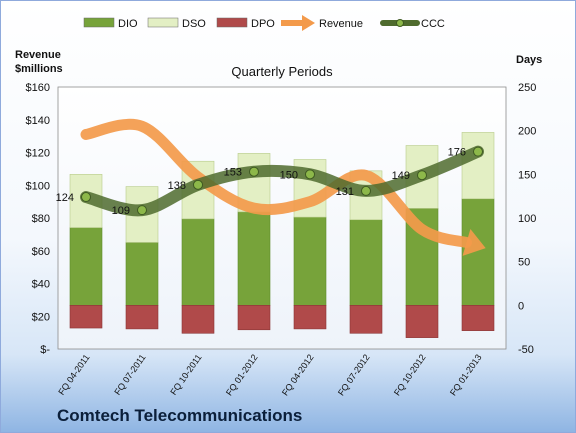 This screenshot has height=433, width=576. What do you see at coordinates (65, 198) in the screenshot?
I see `ccc-data-label: 124` at bounding box center [65, 198].